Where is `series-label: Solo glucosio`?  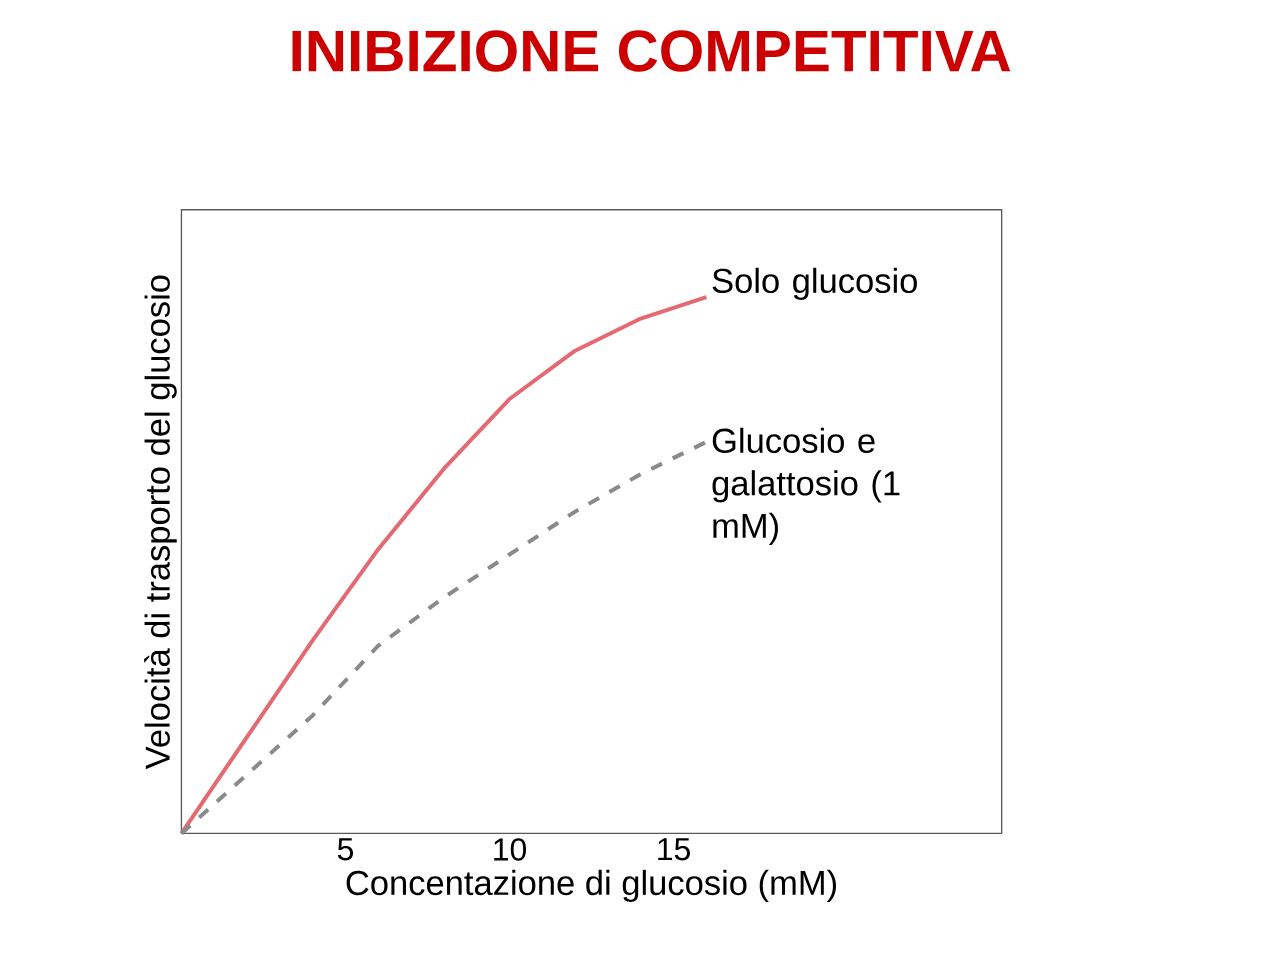 series-label: Solo glucosio is located at coordinates (814, 283).